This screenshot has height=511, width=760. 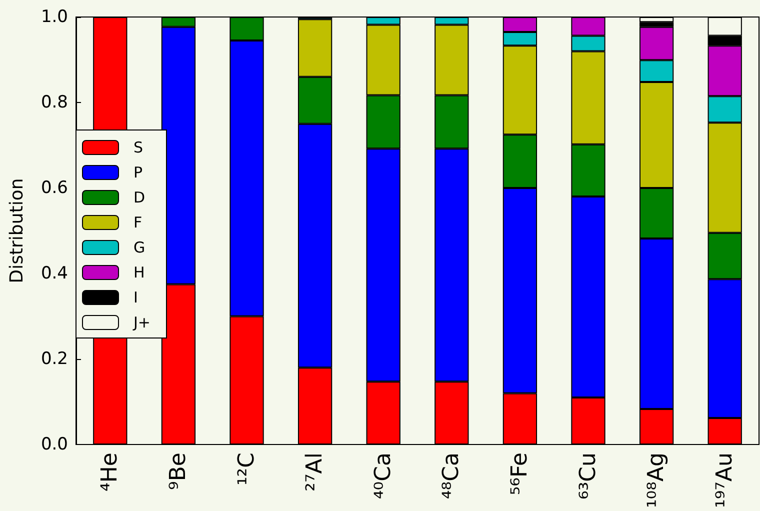 What do you see at coordinates (140, 247) in the screenshot?
I see `legend-label: G` at bounding box center [140, 247].